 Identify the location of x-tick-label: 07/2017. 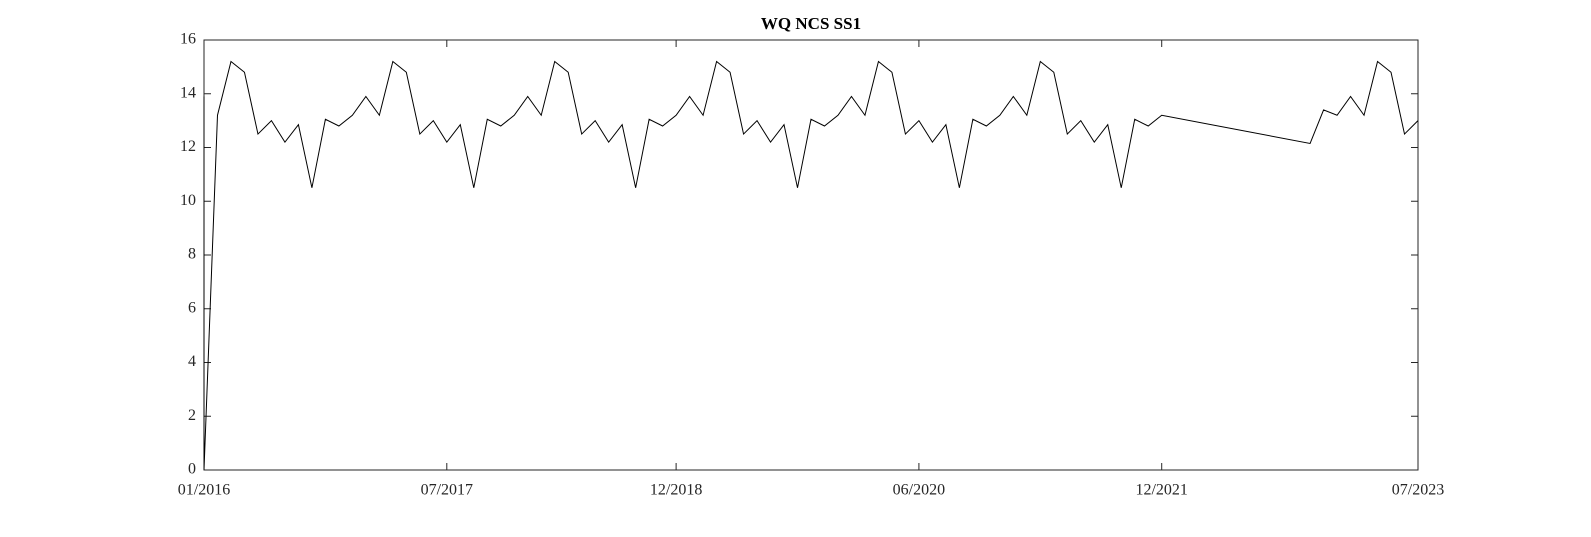
(447, 490).